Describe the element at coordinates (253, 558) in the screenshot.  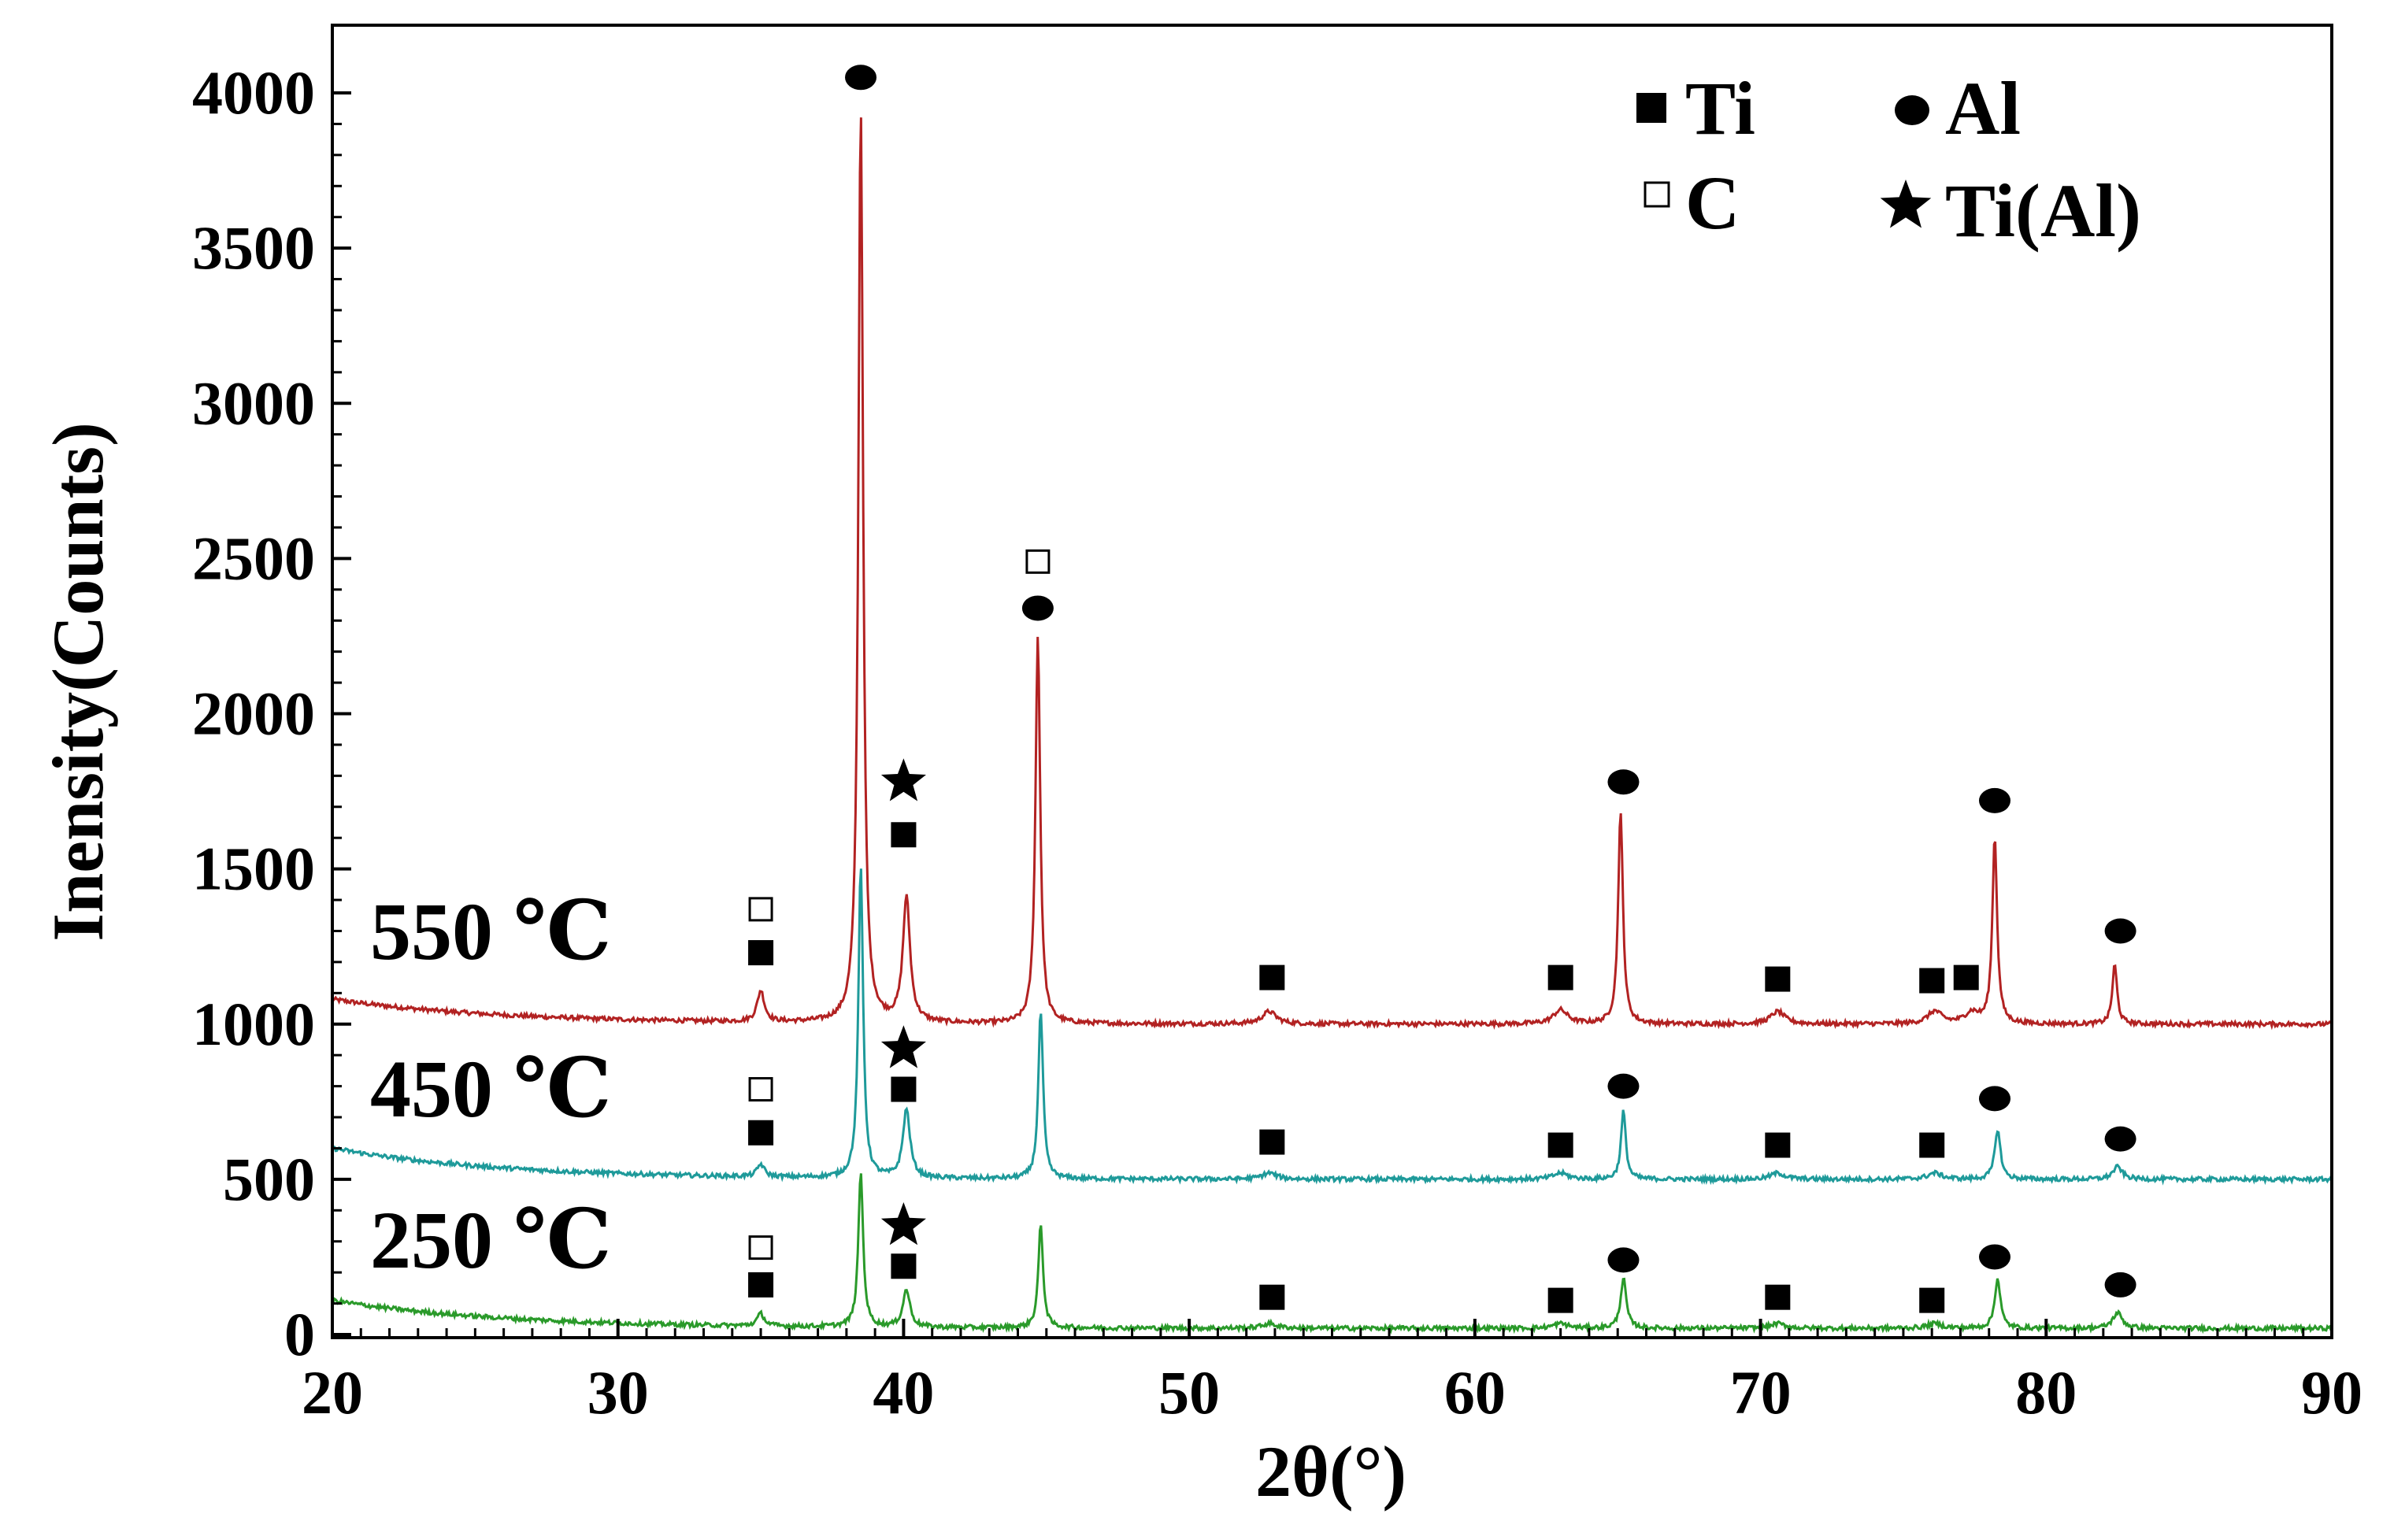
I see `y-tick-label-2500: 2500` at that location.